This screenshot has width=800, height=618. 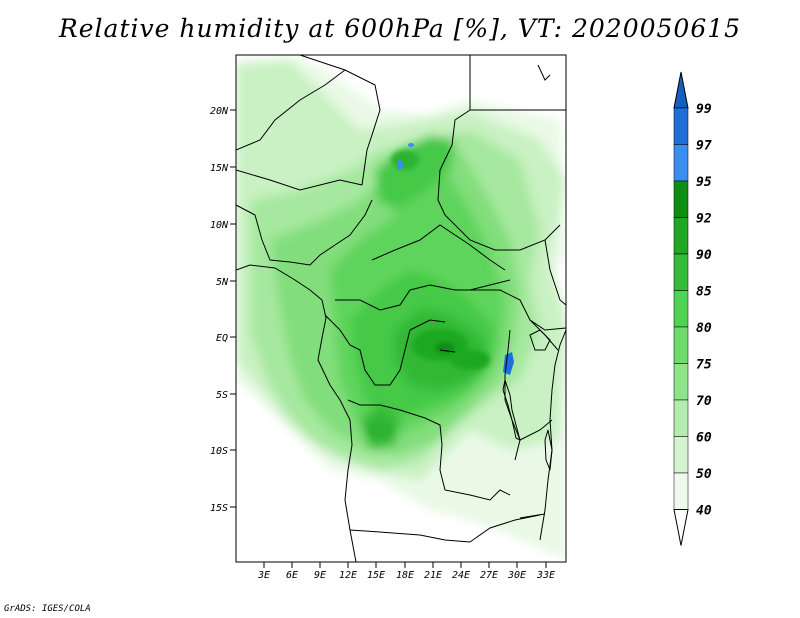 What do you see at coordinates (367, 350) in the screenshot?
I see `border-congo-drc` at bounding box center [367, 350].